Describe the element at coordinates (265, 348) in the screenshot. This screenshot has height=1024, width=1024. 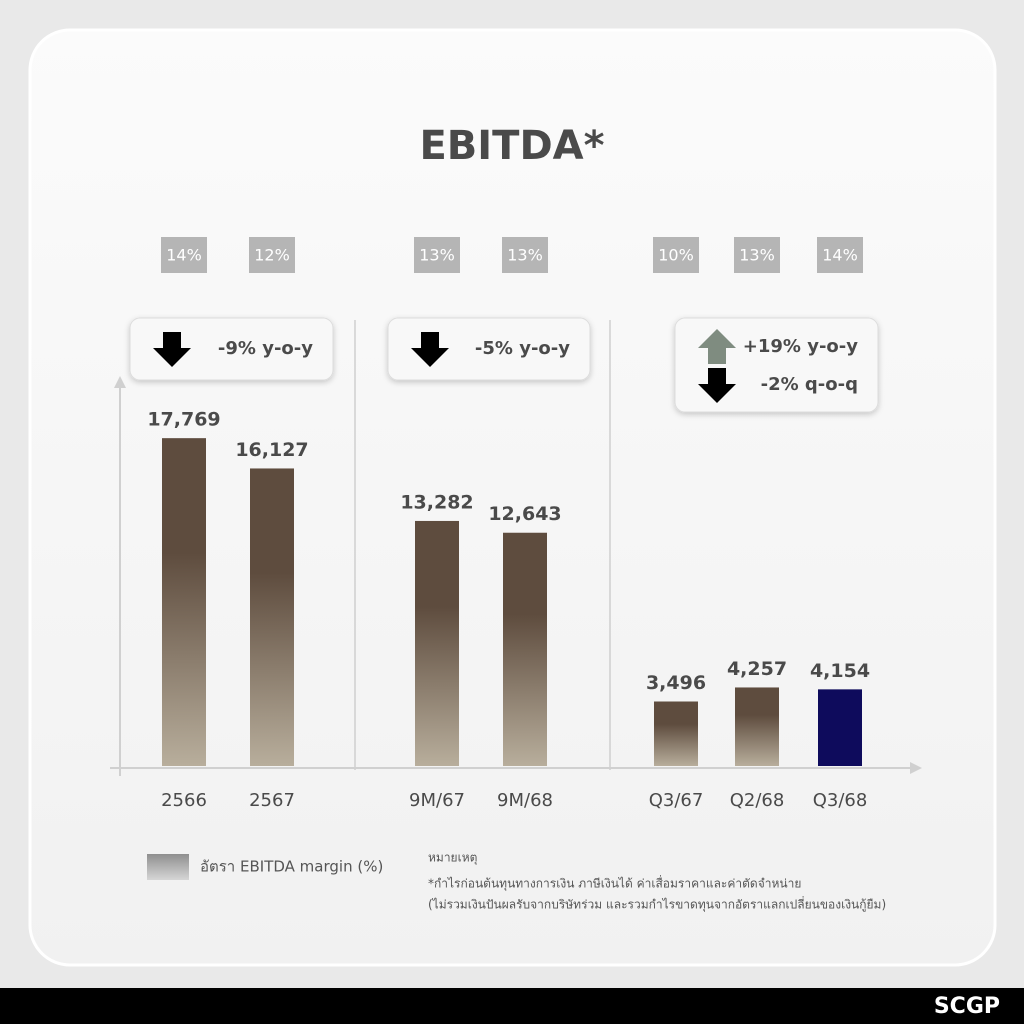
I see `callout-text: -9% y-o-y` at that location.